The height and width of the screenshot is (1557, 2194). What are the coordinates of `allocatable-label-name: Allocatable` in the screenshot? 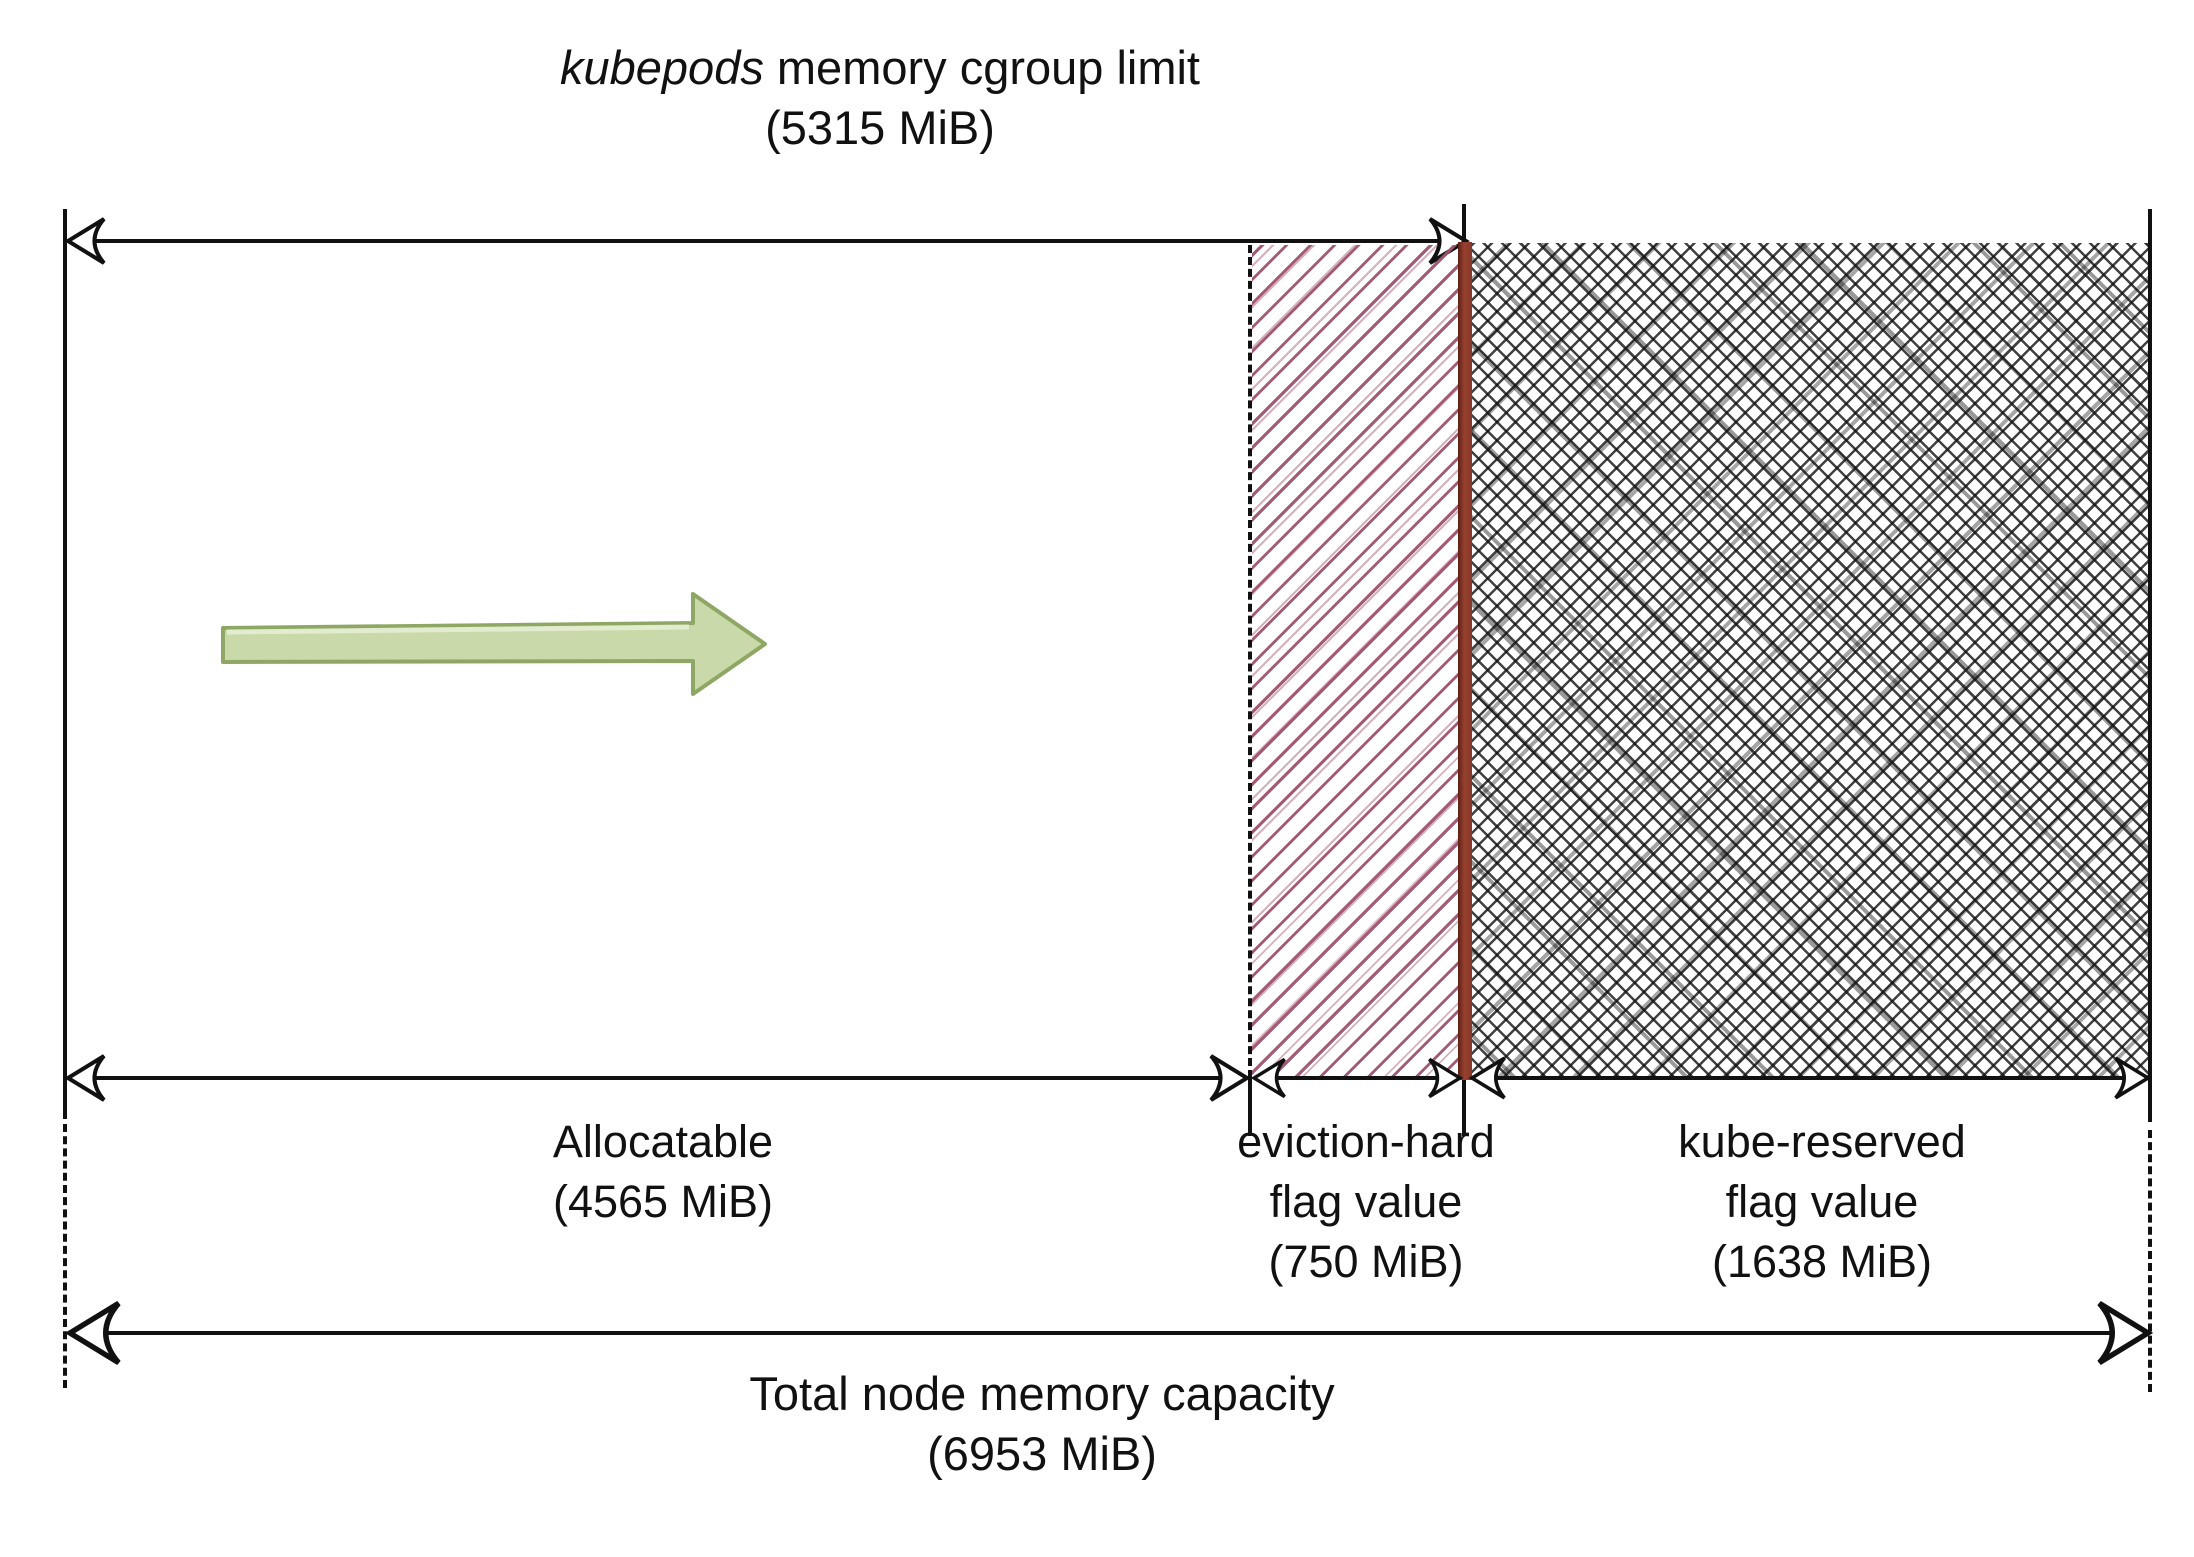 It's located at (663, 1141).